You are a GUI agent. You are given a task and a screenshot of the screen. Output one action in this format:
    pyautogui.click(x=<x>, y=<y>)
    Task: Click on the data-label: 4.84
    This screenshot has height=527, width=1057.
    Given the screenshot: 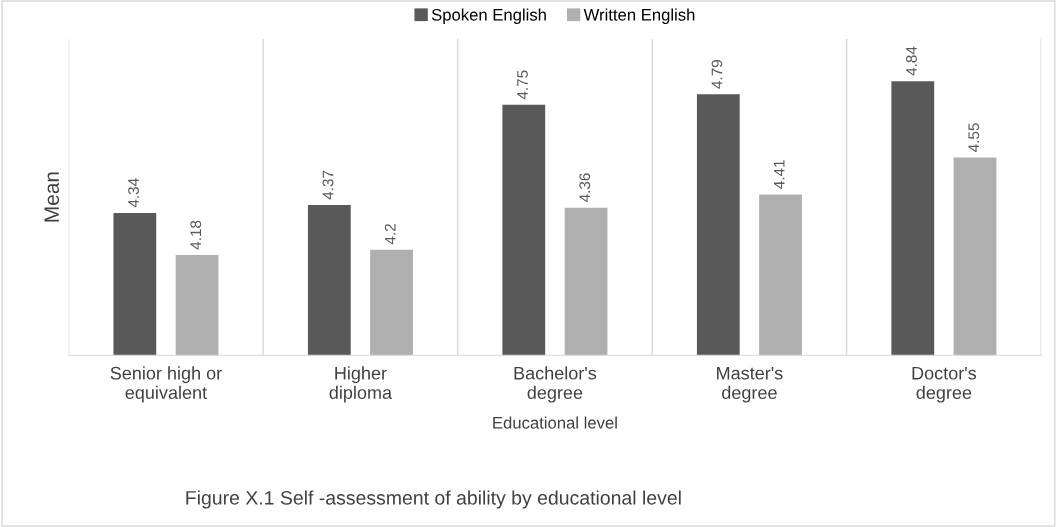 What is the action you would take?
    pyautogui.click(x=911, y=61)
    